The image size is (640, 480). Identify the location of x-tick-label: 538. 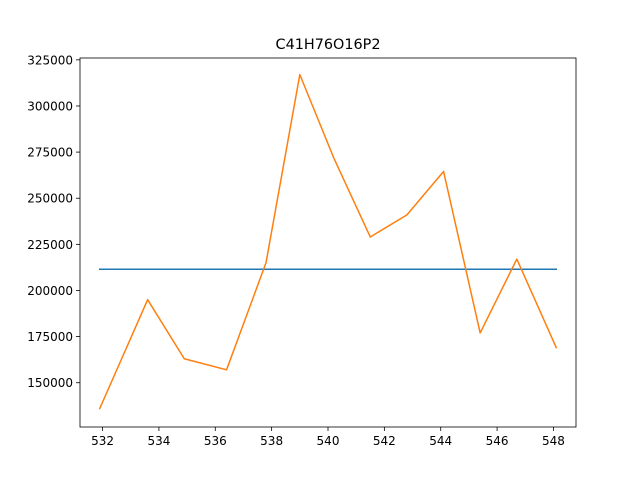
(271, 441).